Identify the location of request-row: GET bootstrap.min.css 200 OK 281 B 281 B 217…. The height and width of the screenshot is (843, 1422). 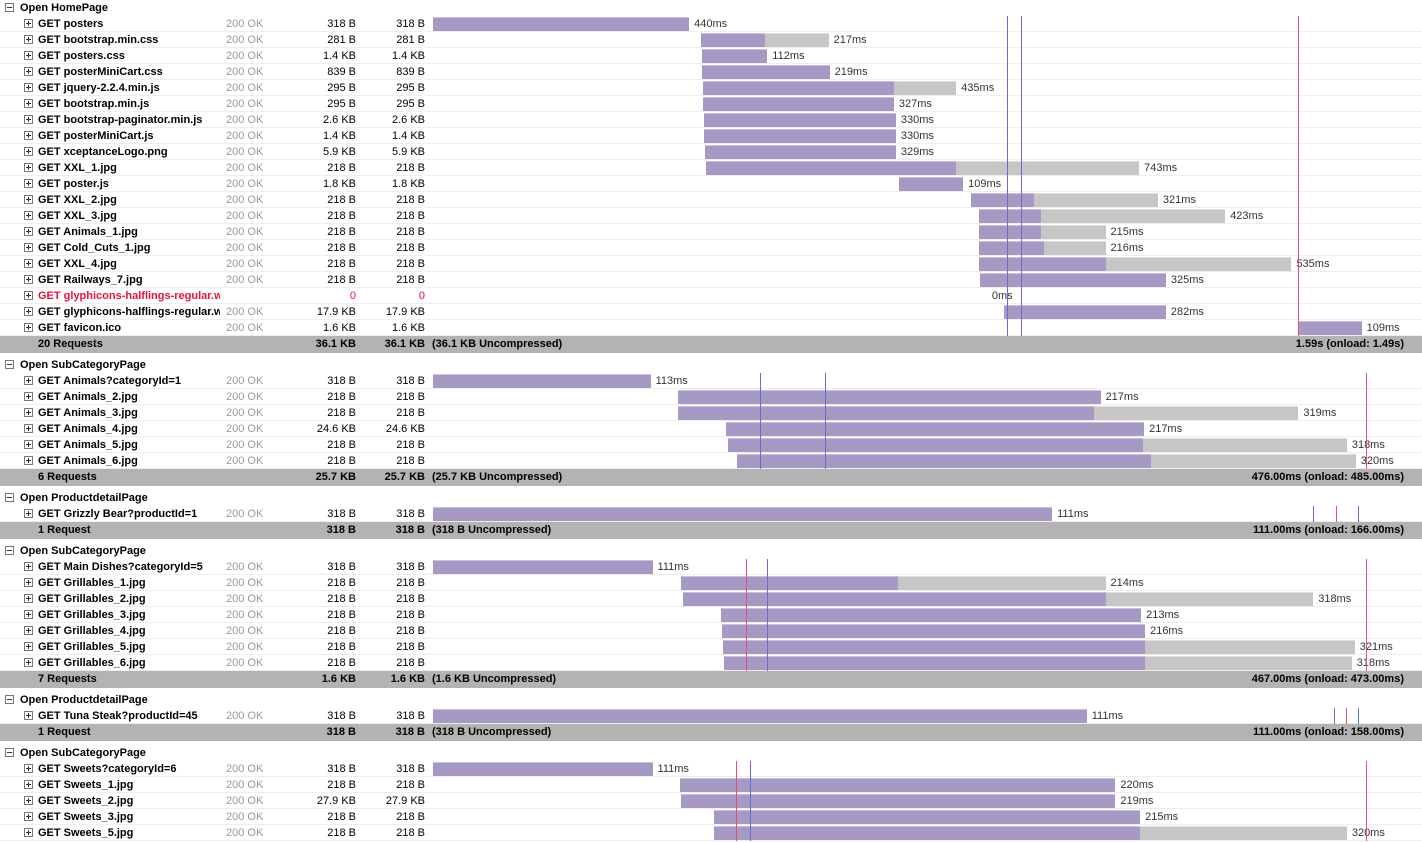
(711, 40).